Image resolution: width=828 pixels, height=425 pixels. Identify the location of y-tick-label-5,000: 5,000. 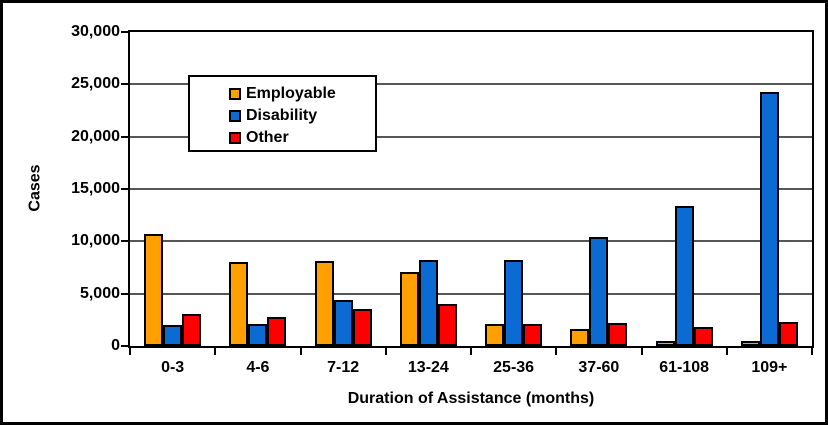
(99, 293).